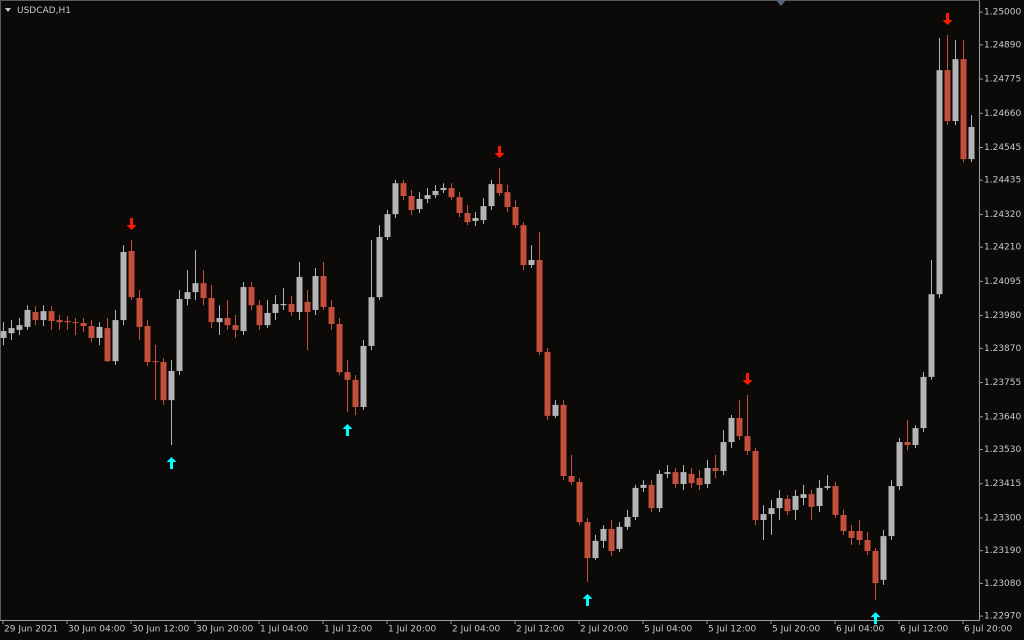 The width and height of the screenshot is (1024, 640). What do you see at coordinates (224, 630) in the screenshot?
I see `x-tick-label: 30 Jun 20:00` at bounding box center [224, 630].